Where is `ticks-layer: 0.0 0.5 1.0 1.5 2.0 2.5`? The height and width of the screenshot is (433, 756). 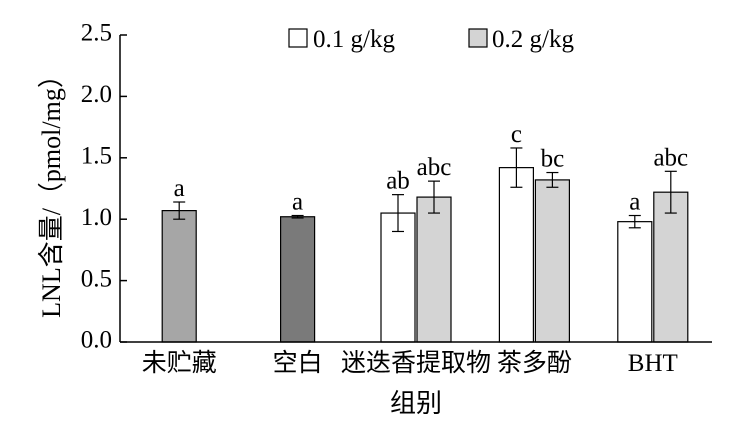
ticks-layer: 0.0 0.5 1.0 1.5 2.0 2.5 is located at coordinates (104, 187).